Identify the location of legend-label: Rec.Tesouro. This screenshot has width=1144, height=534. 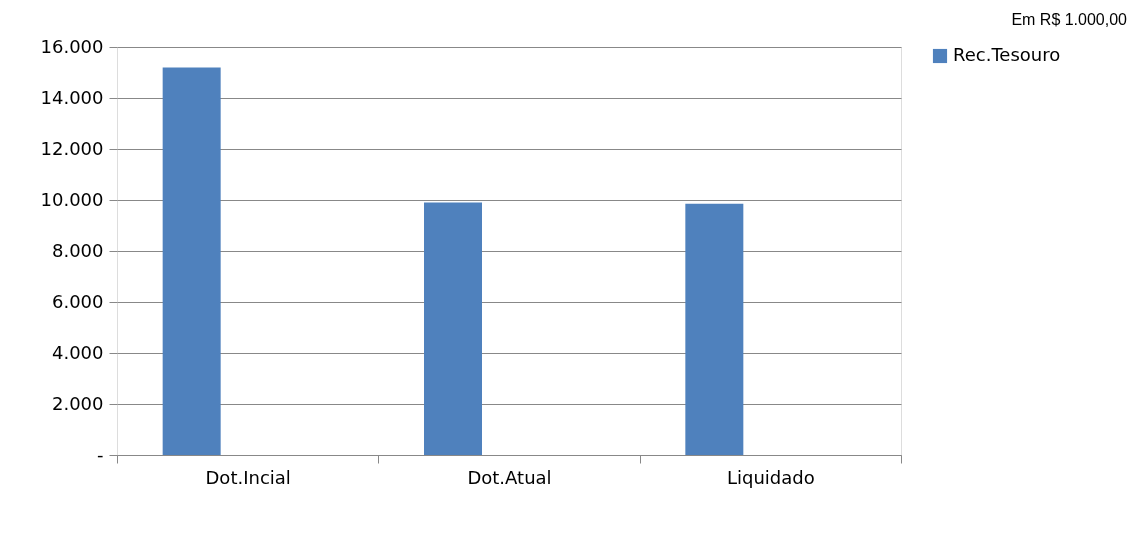
(1007, 54).